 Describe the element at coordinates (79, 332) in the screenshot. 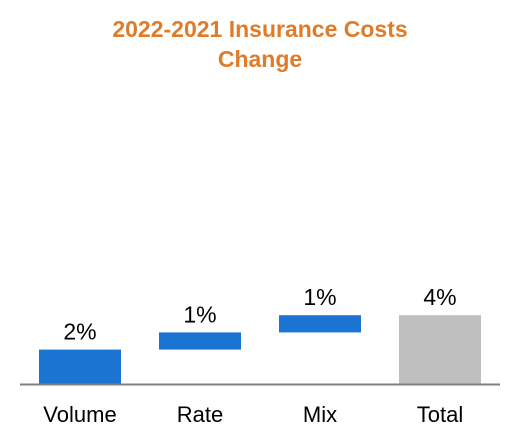

I see `data-label-volume: 2%` at that location.